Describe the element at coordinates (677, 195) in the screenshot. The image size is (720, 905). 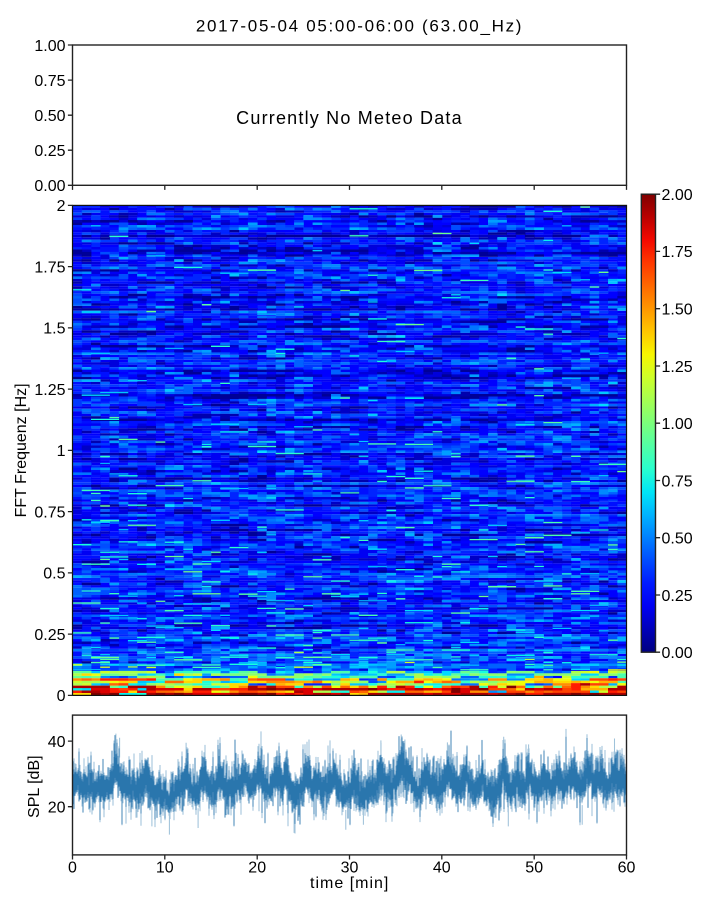
I see `svg-text: 2.00` at that location.